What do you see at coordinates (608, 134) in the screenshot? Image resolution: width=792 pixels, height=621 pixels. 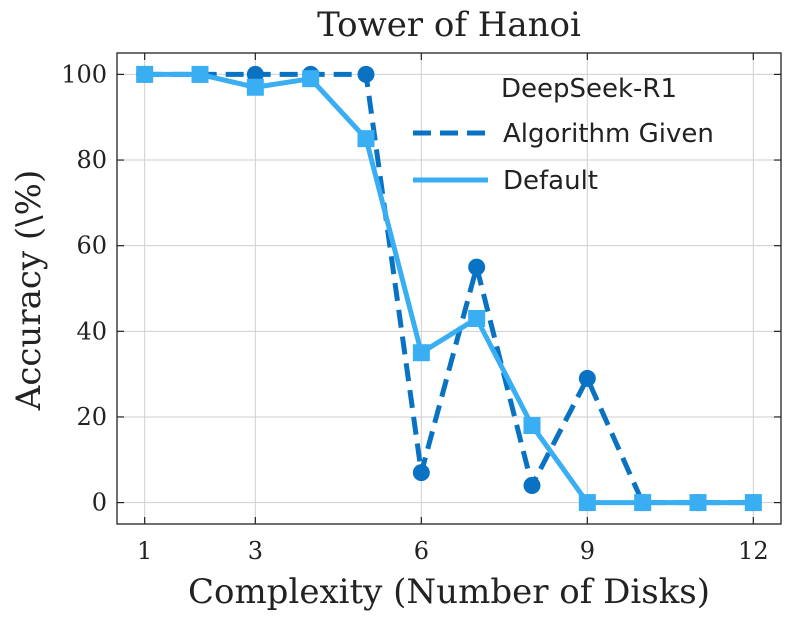 I see `legend-label: Algorithm Given` at bounding box center [608, 134].